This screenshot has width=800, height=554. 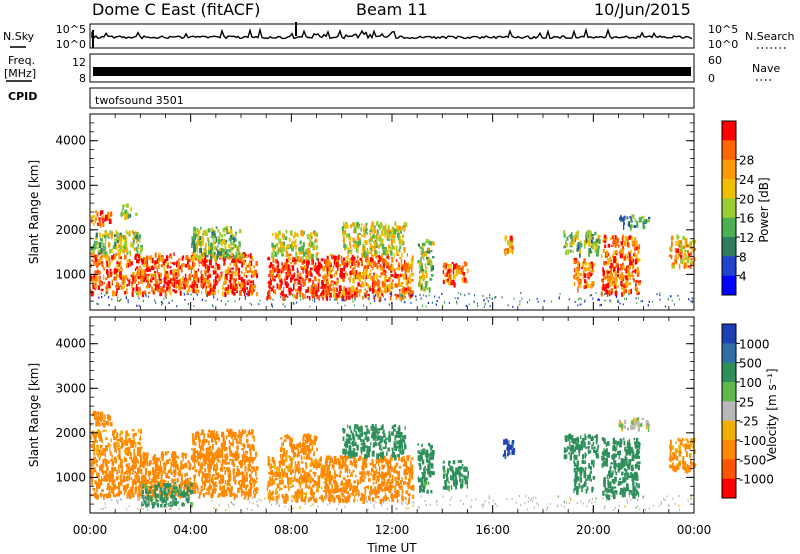 I want to click on nave-tick-top: 60, so click(x=715, y=60).